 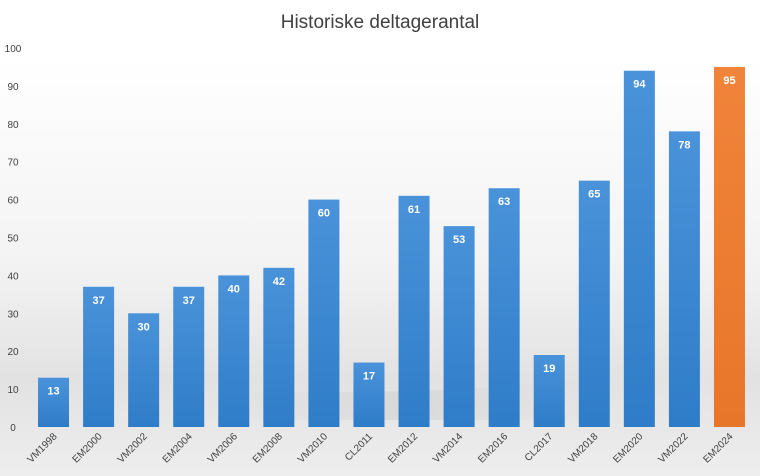 I want to click on x-tick-label-em2004: EM2004, so click(x=178, y=448).